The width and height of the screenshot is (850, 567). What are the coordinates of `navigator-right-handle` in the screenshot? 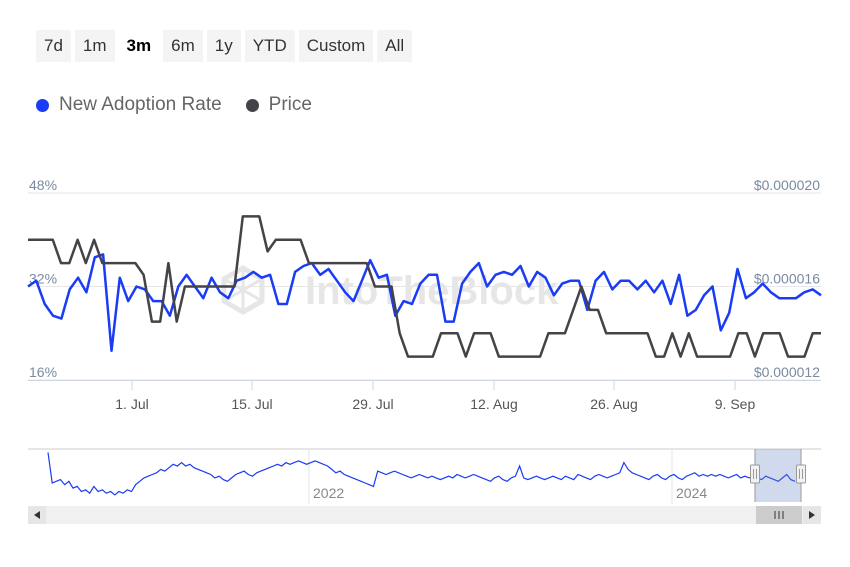 It's located at (801, 474).